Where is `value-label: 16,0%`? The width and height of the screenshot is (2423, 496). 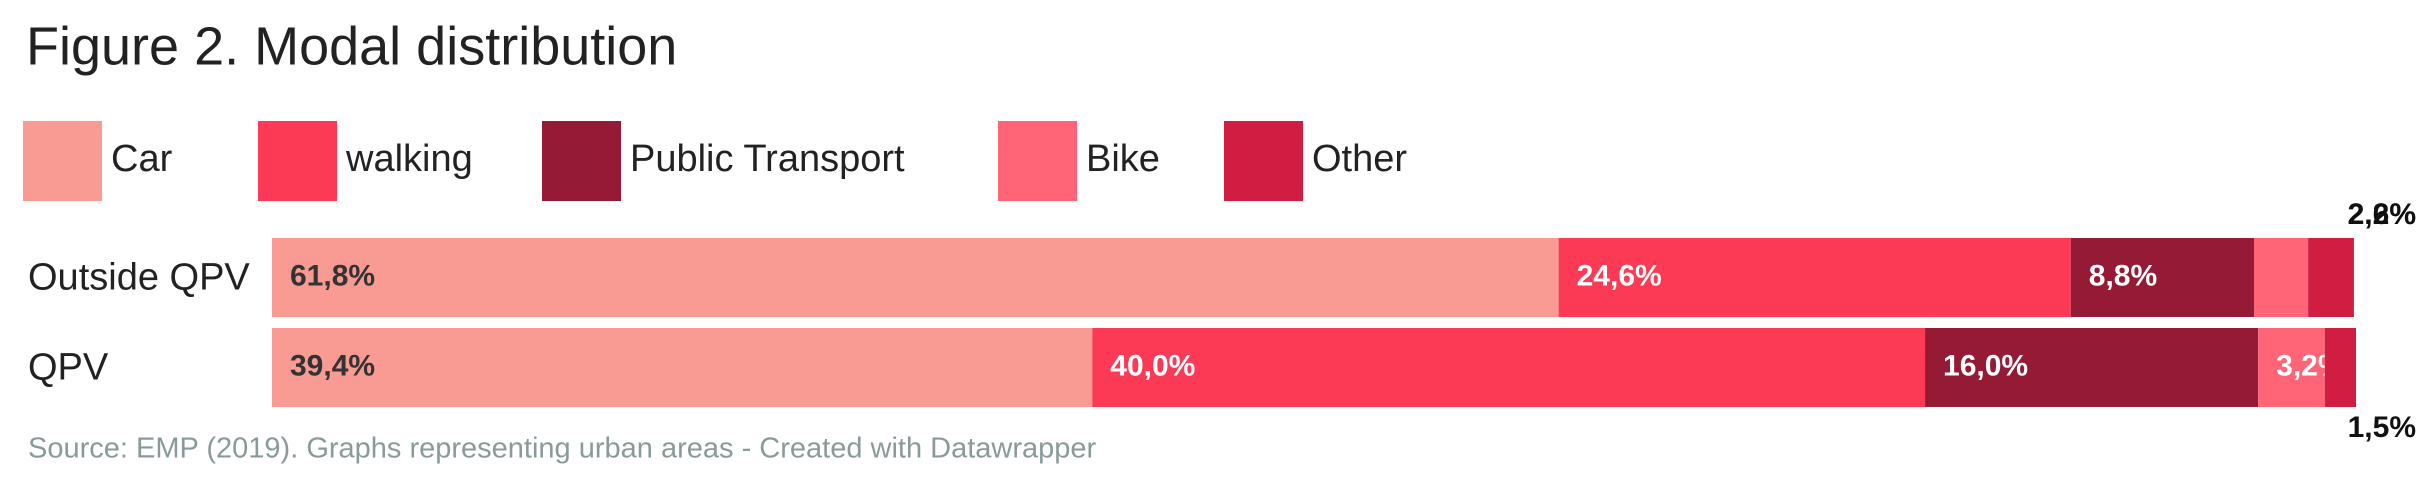
value-label: 16,0% is located at coordinates (1985, 365).